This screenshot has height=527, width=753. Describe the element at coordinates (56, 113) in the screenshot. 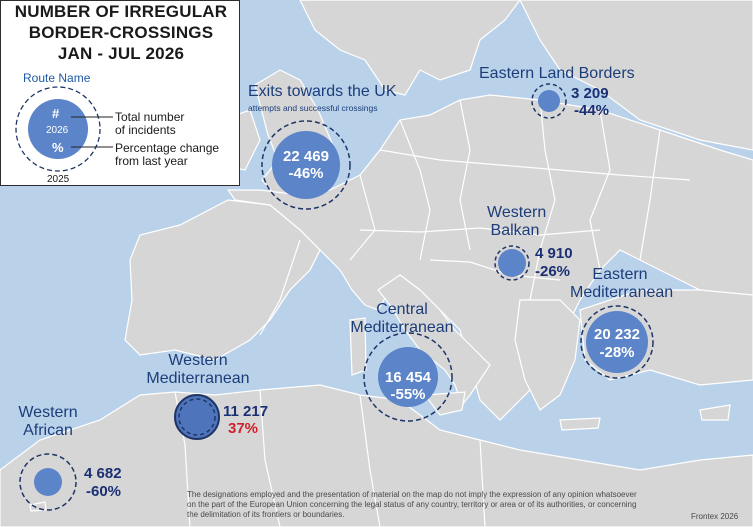

I see `legend-number-symbol: #` at that location.